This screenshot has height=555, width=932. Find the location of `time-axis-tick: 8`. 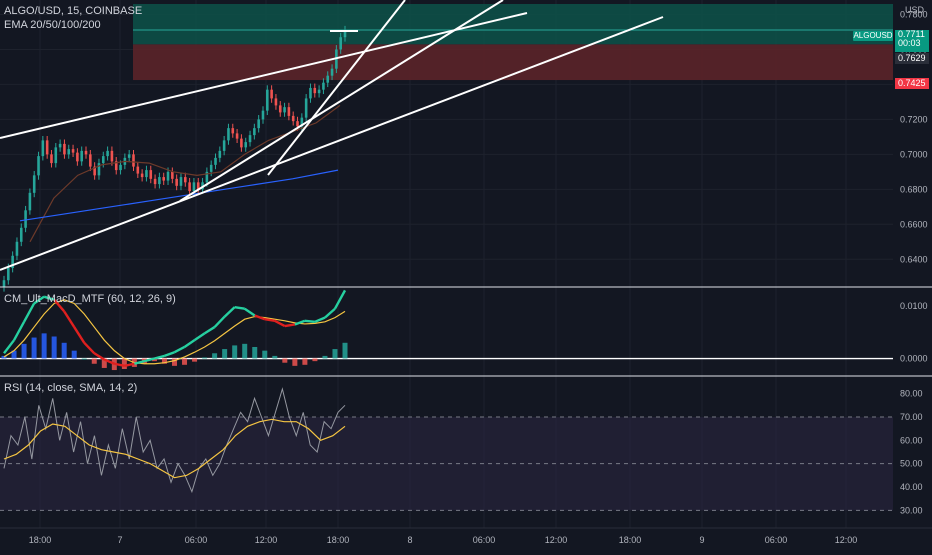

time-axis-tick: 8 is located at coordinates (409, 540).